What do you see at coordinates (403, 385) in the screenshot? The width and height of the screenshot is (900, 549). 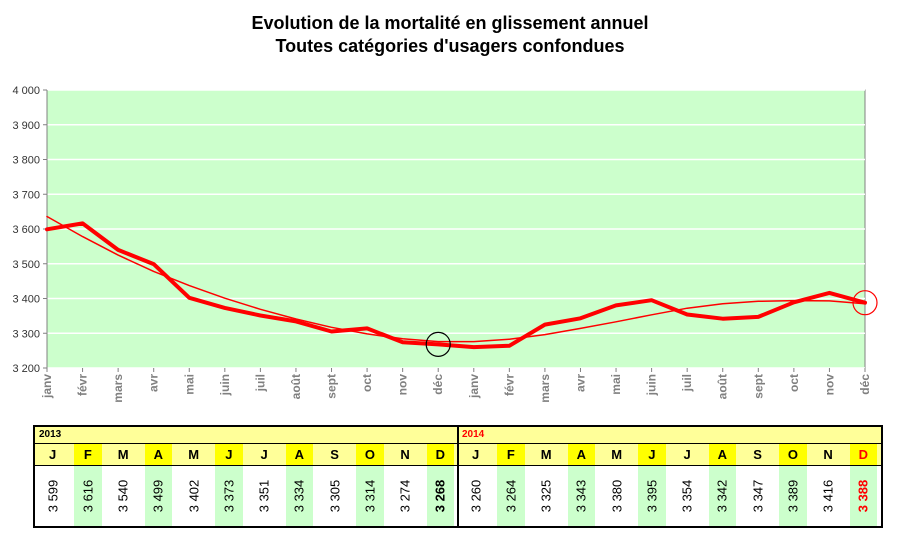 I see `x-tick-label: nov` at bounding box center [403, 385].